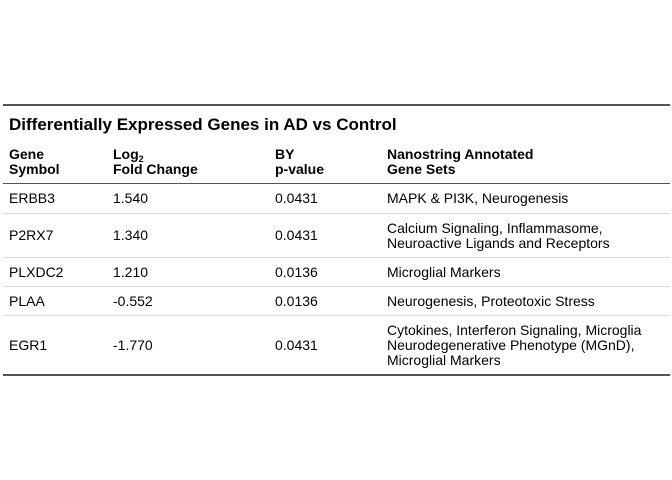 The width and height of the screenshot is (672, 480). I want to click on header-log2-fold-change: Log2 Fold Change, so click(155, 161).